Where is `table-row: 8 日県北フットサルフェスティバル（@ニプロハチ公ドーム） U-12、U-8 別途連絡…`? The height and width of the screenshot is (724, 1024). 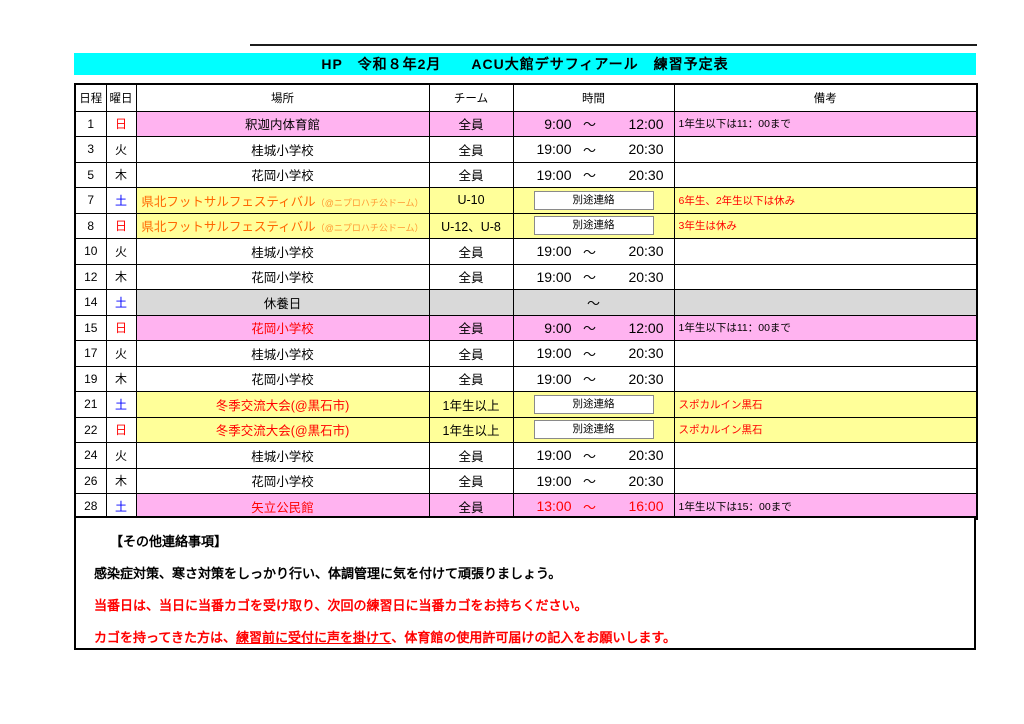 table-row: 8 日県北フットサルフェスティバル（@ニプロハチ公ドーム） U-12、U-8 別途連絡… is located at coordinates (526, 225).